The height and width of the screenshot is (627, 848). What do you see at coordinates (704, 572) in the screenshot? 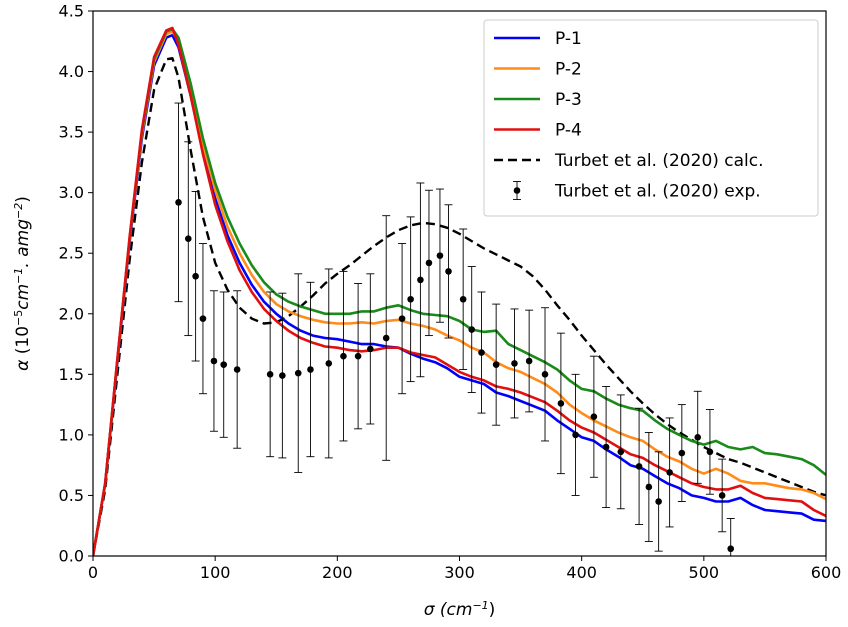
I see `x-tick-label: 500` at bounding box center [704, 572].